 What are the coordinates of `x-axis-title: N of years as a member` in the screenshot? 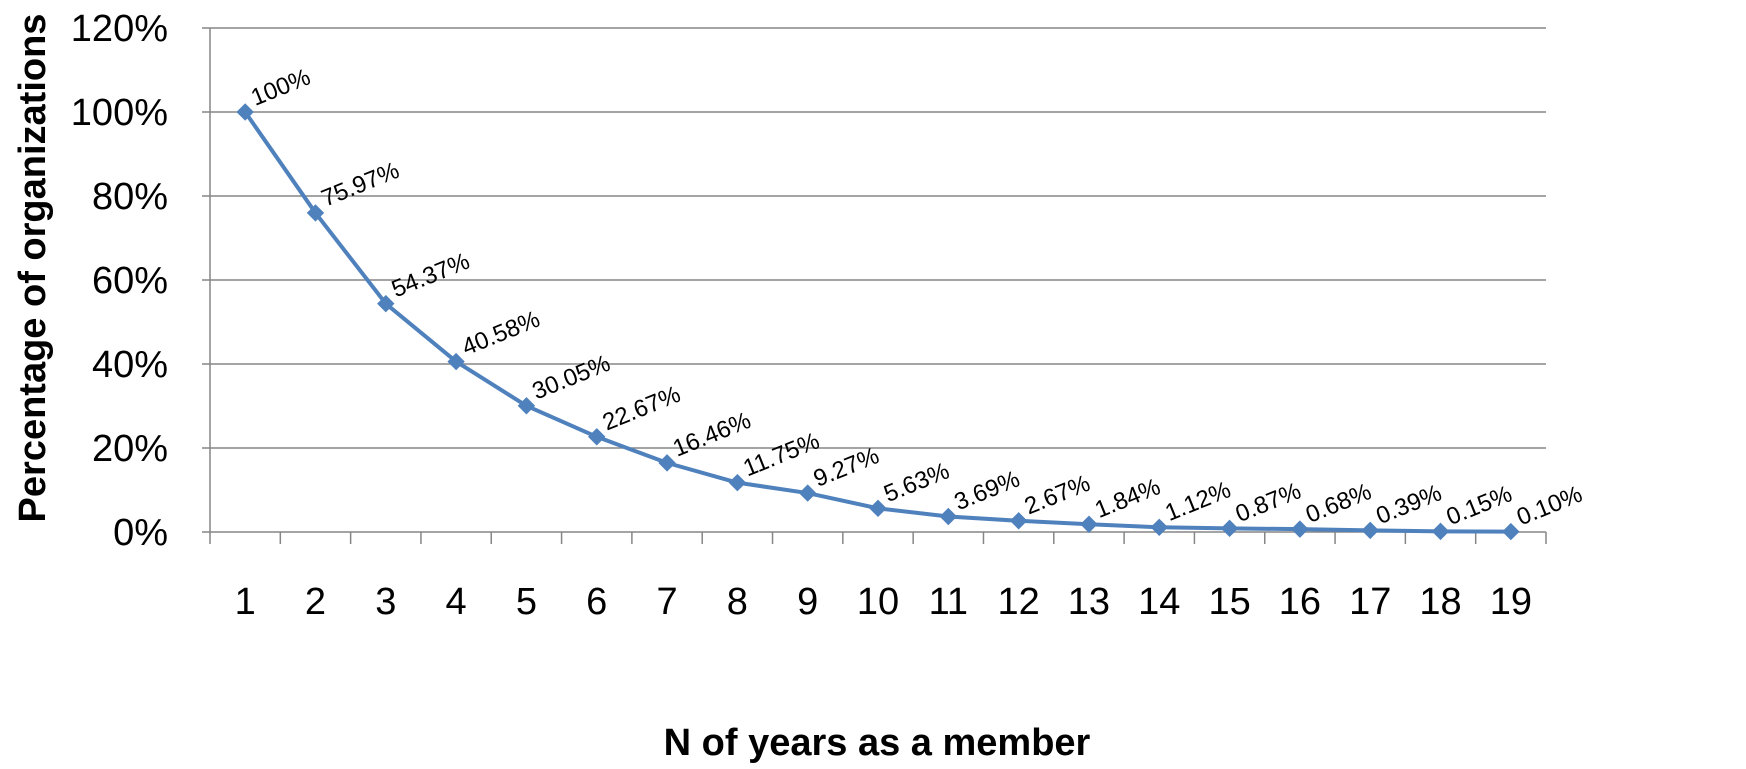 It's located at (877, 743).